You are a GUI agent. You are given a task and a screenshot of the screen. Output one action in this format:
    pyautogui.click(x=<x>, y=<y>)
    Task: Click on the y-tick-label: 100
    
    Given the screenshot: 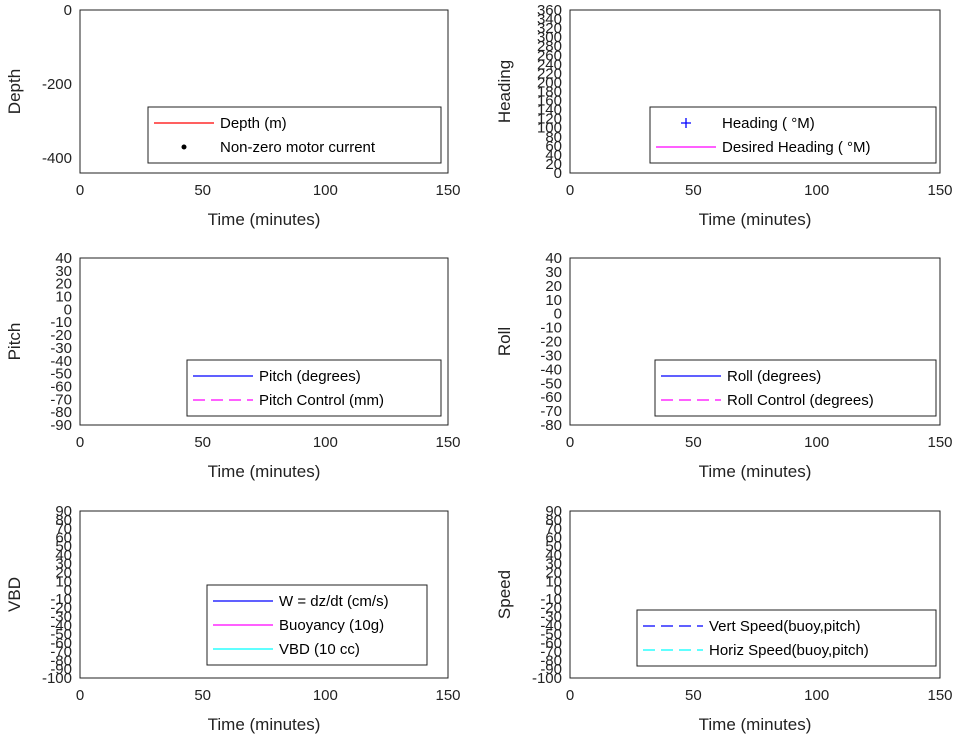 What is the action you would take?
    pyautogui.click(x=549, y=128)
    